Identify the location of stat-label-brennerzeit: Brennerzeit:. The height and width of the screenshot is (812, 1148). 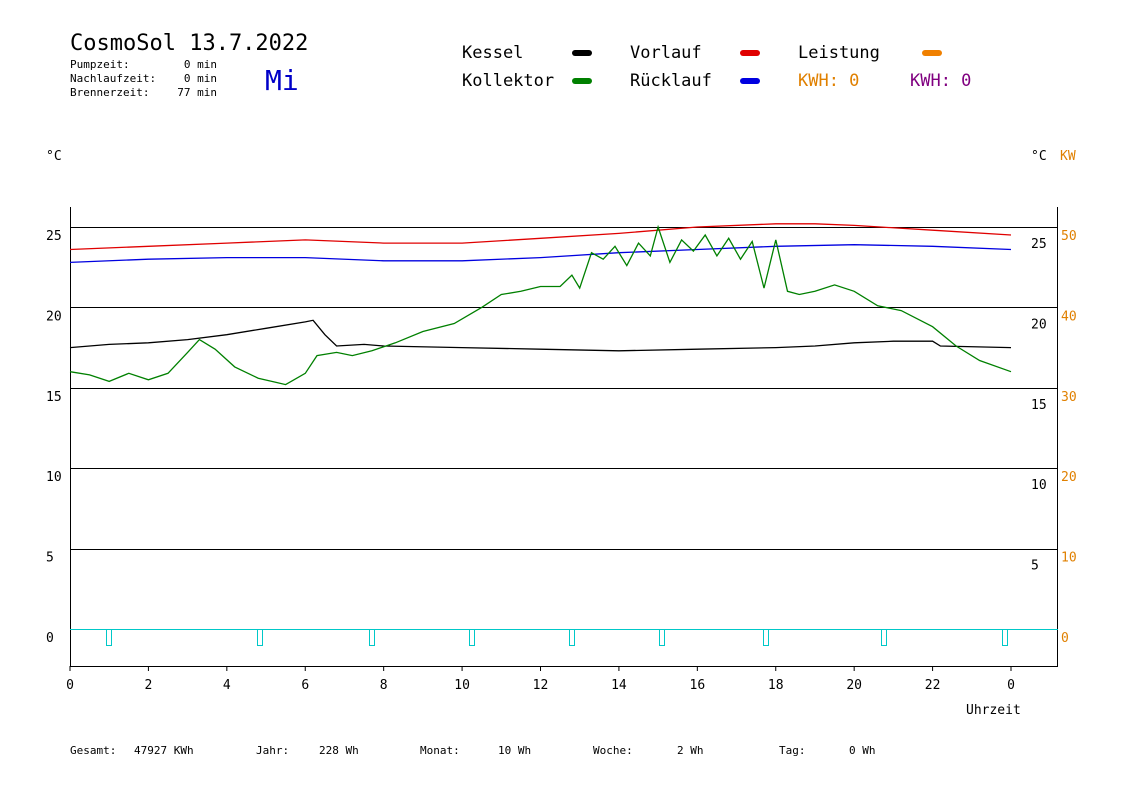
(109, 92).